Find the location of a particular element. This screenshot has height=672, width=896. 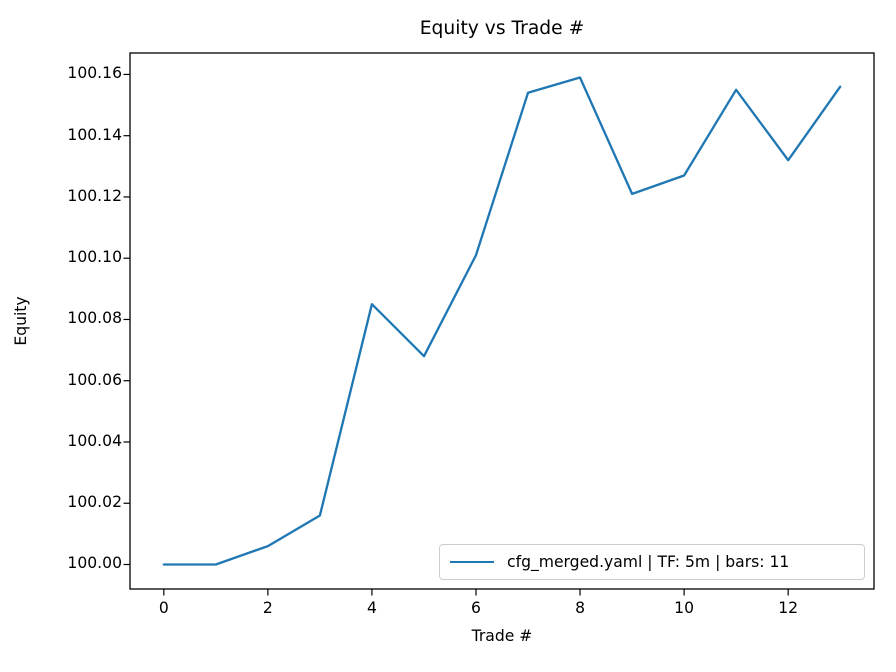

y-tick-label: 100.06 is located at coordinates (94, 379).